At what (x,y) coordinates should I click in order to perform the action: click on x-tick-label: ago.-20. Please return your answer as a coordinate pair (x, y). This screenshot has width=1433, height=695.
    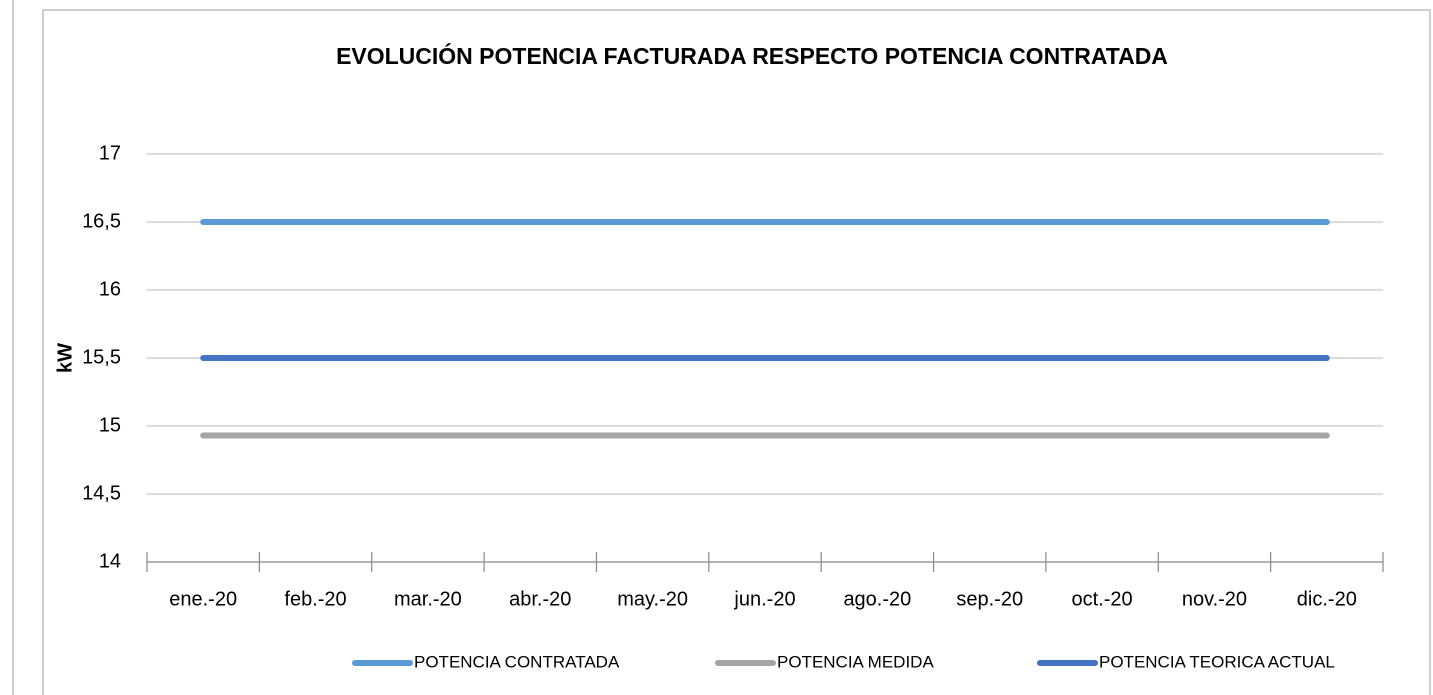
    Looking at the image, I should click on (877, 599).